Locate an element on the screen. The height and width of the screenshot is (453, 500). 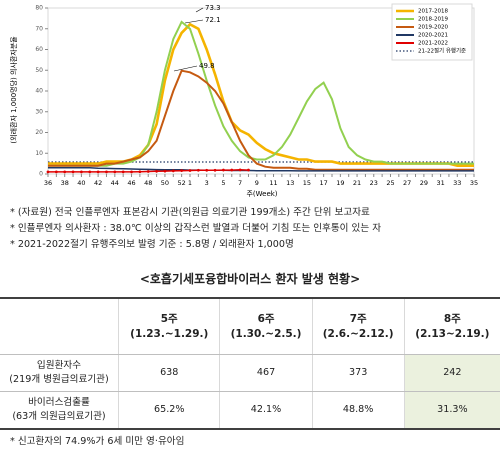
header-text: (2.13~2.19.) is located at coordinates (452, 333).